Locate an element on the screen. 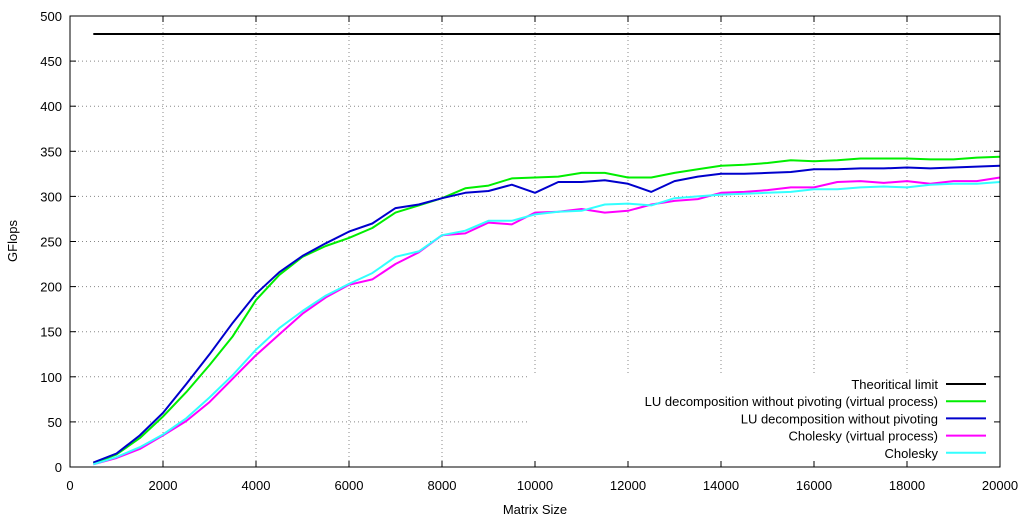 This screenshot has width=1024, height=521. y-tick-label: 100 is located at coordinates (51, 377).